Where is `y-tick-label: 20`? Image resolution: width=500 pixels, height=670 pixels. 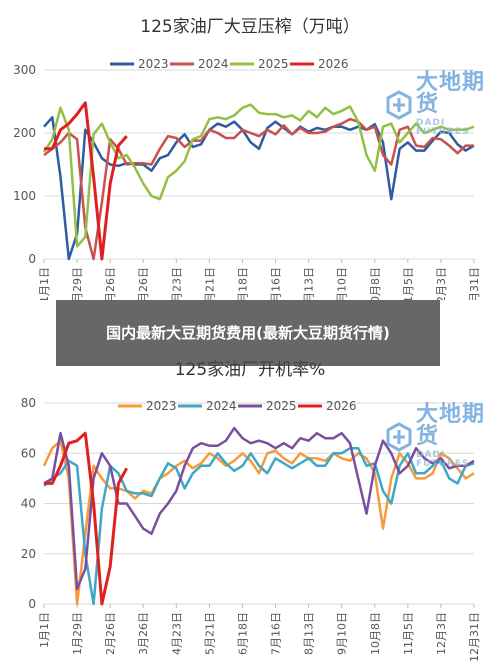 y-tick-label: 20 is located at coordinates (28, 554).